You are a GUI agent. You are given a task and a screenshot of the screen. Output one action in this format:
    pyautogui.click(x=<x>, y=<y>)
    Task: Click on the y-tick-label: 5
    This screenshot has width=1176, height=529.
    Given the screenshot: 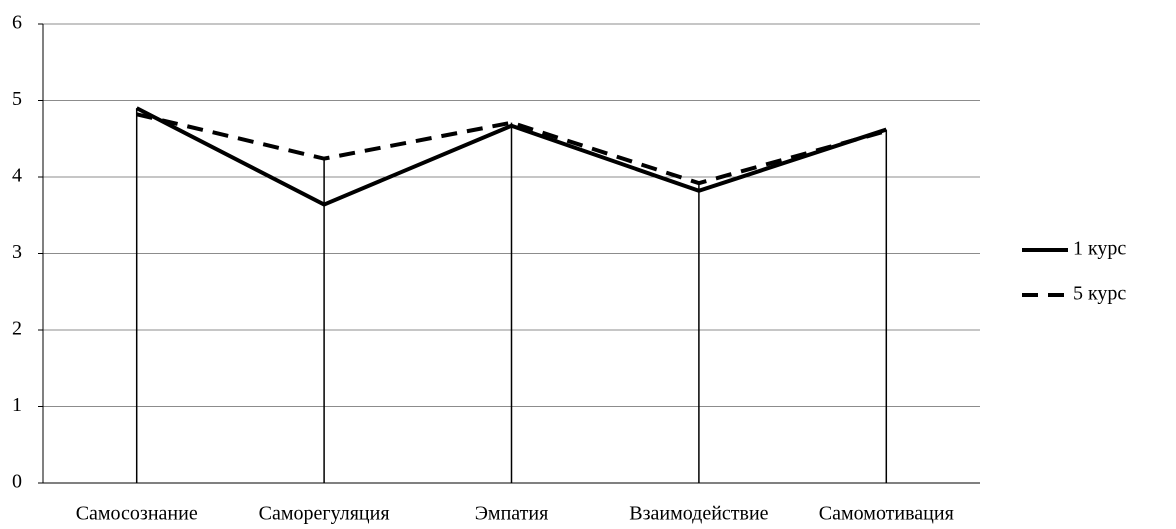 What is the action you would take?
    pyautogui.click(x=17, y=99)
    